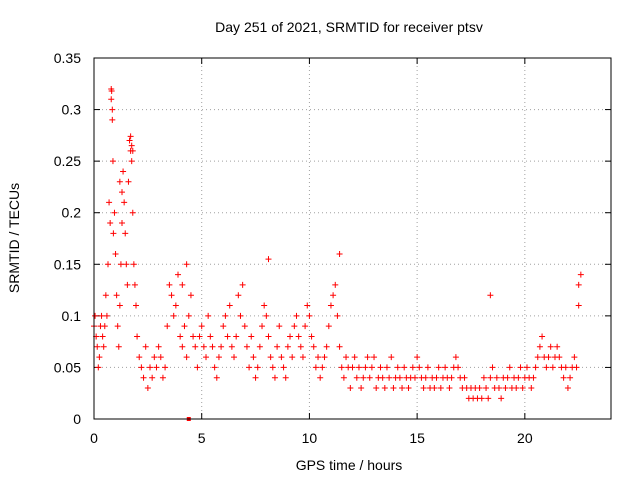  What do you see at coordinates (72, 110) in the screenshot?
I see `y-tick-label: 0.3` at bounding box center [72, 110].